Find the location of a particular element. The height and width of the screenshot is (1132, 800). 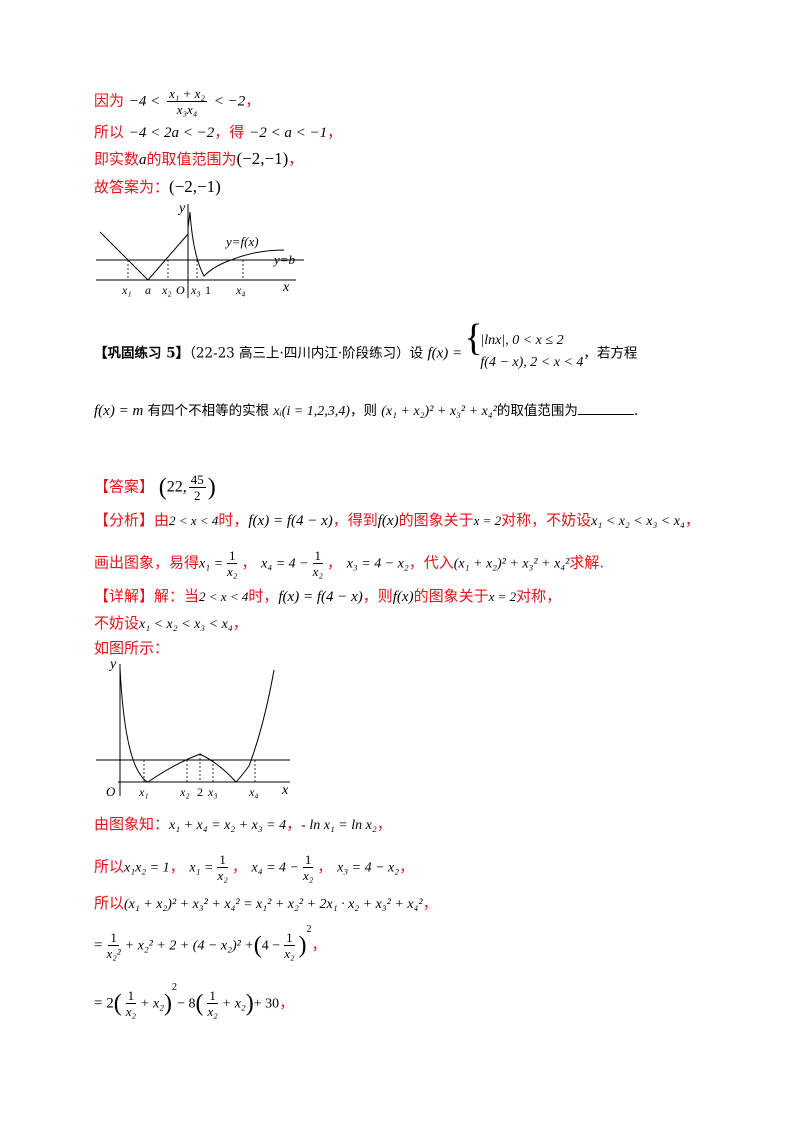

tick-x1: x₁ is located at coordinates (126, 290).